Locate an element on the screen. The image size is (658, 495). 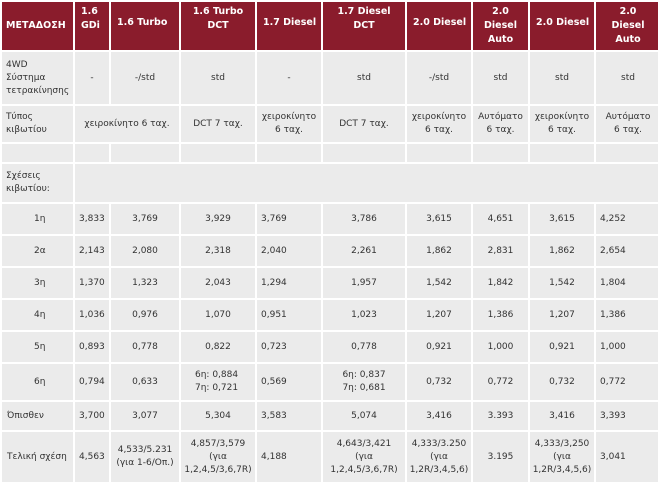
table-cell: 0,976 is located at coordinates (145, 315).